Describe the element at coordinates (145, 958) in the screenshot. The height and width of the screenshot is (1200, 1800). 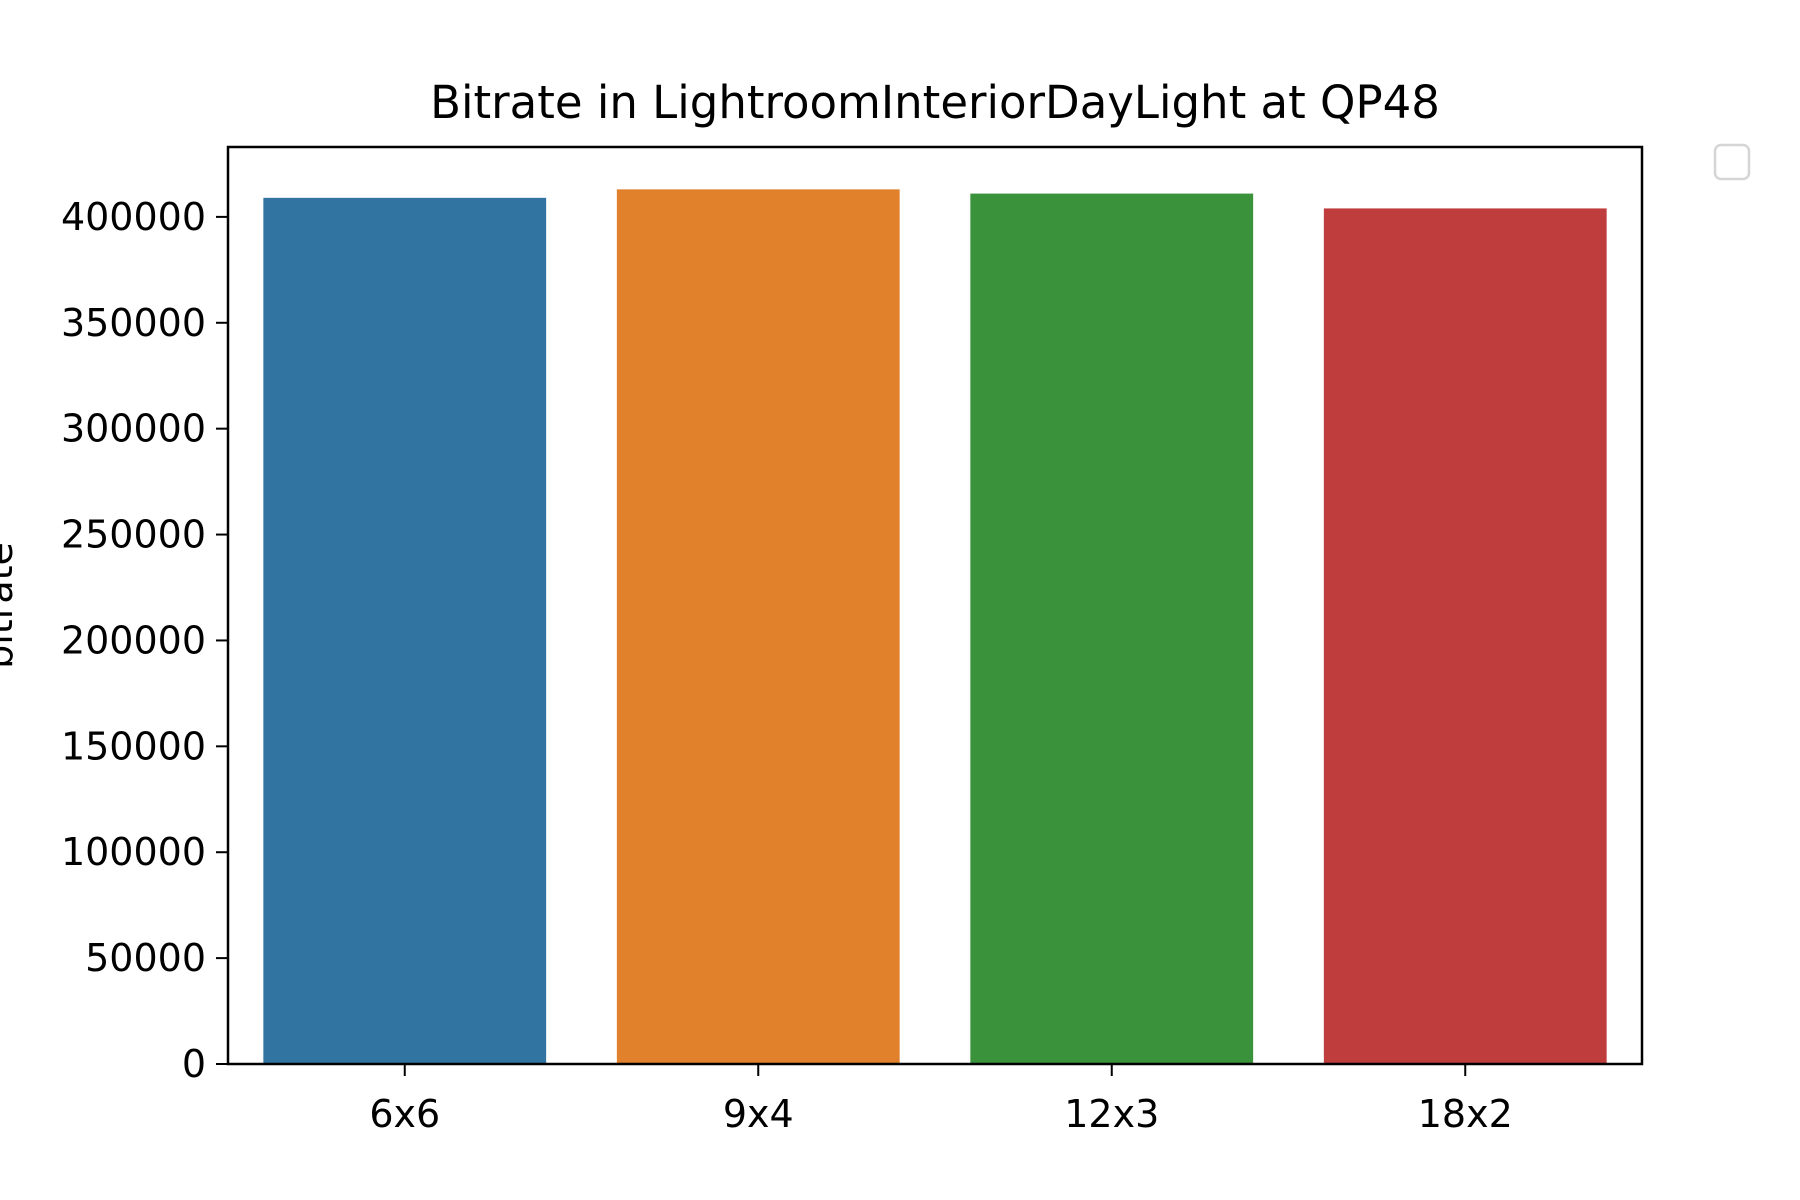
I see `y-tick-label: 50000` at that location.